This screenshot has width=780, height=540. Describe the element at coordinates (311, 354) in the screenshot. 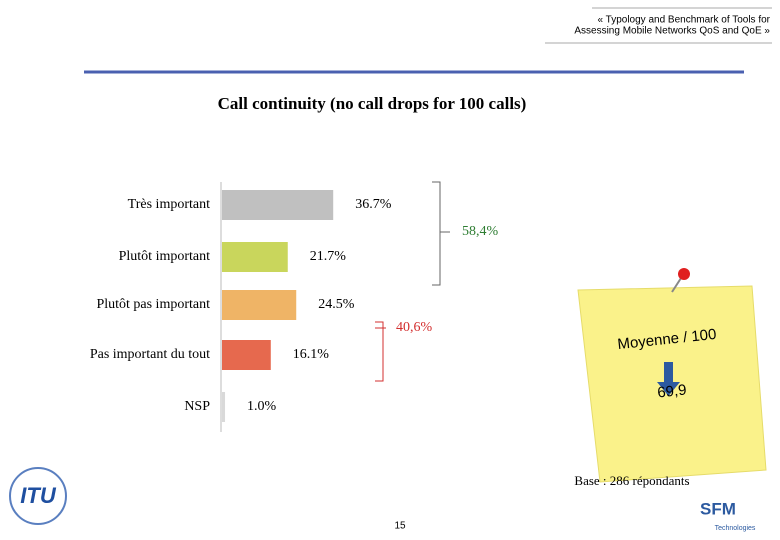

I see `value-label: 16.1%` at that location.